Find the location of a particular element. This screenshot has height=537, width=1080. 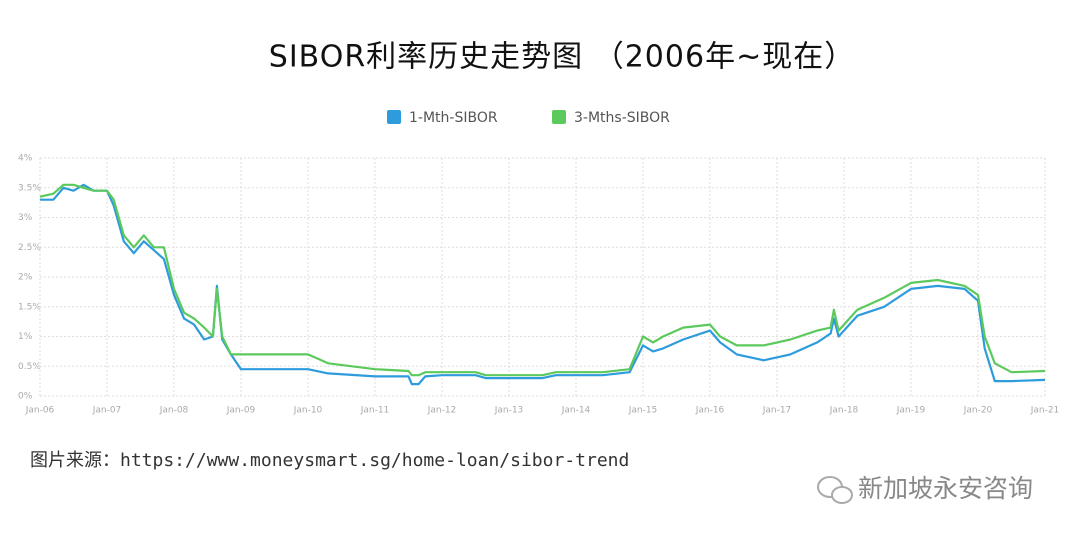

y-tick-label: 3.5% is located at coordinates (29, 188).